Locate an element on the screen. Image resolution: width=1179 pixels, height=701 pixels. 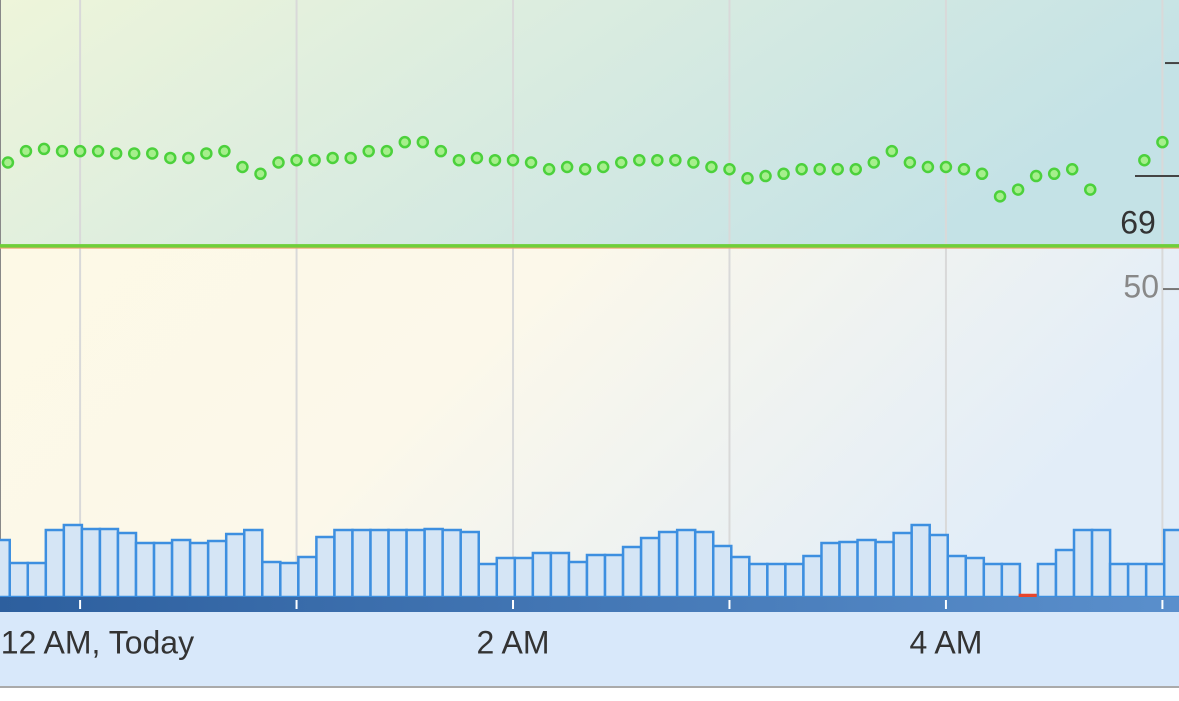
threshold-line is located at coordinates (589, 246).